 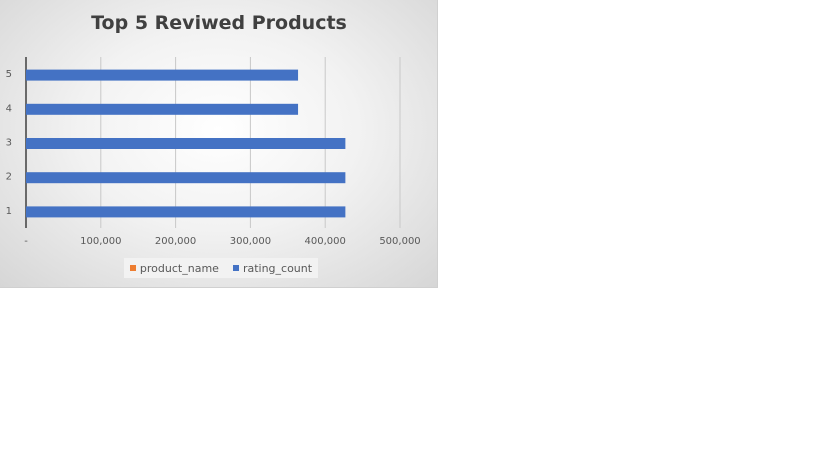 I want to click on legend-item-product-name: product_name, so click(x=174, y=268).